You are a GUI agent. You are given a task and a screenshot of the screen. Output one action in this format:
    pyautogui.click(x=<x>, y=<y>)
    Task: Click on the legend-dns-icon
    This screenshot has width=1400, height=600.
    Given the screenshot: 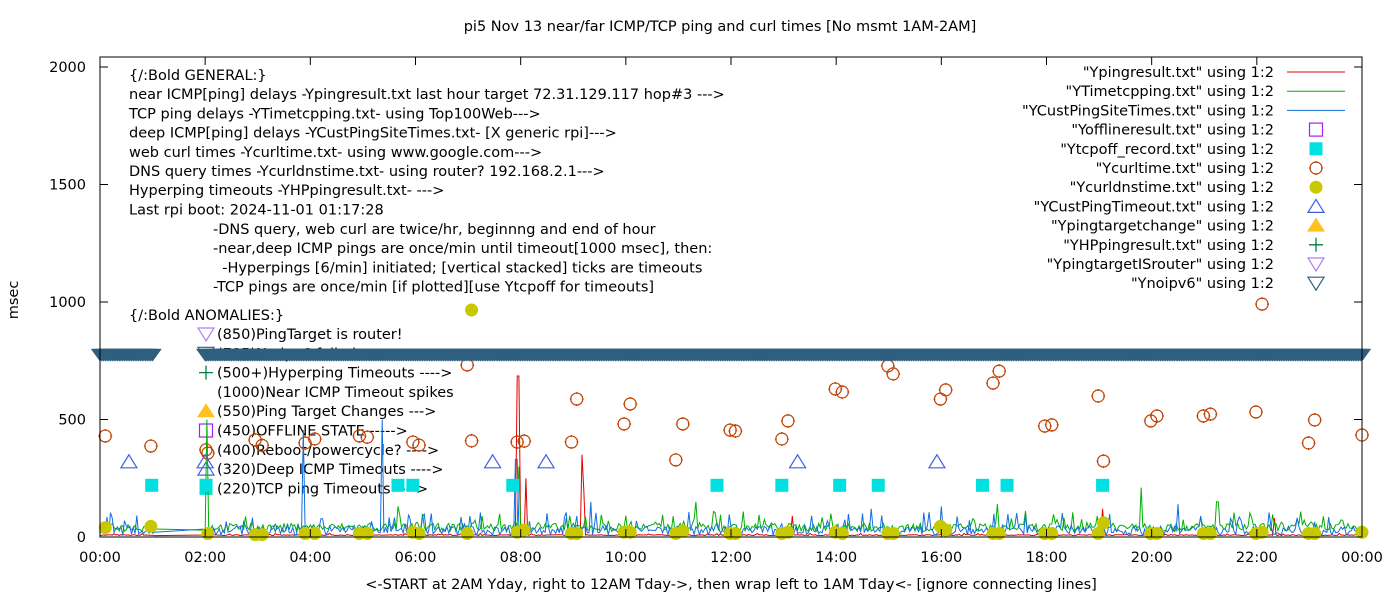 What is the action you would take?
    pyautogui.click(x=1316, y=187)
    